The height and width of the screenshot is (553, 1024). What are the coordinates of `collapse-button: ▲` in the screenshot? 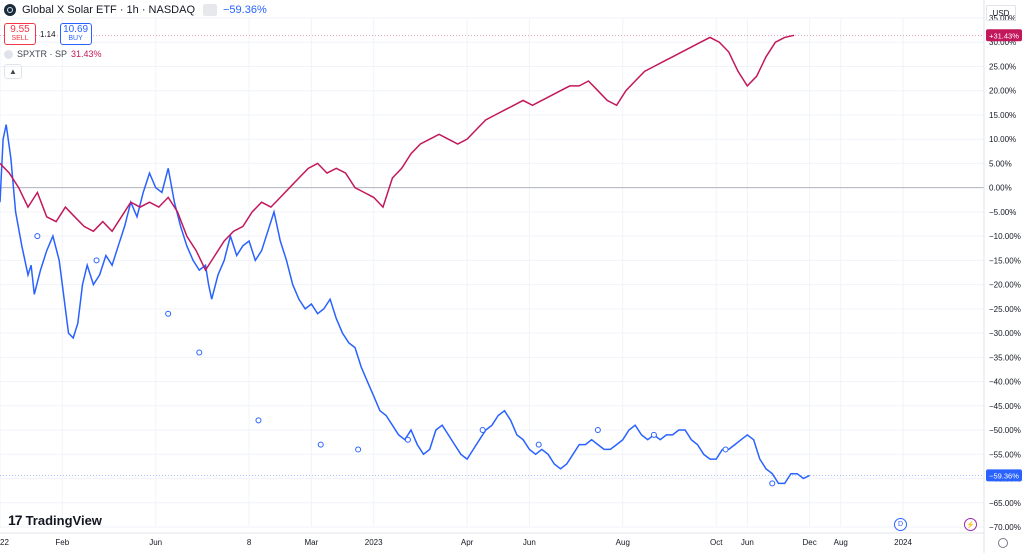 It's located at (13, 71).